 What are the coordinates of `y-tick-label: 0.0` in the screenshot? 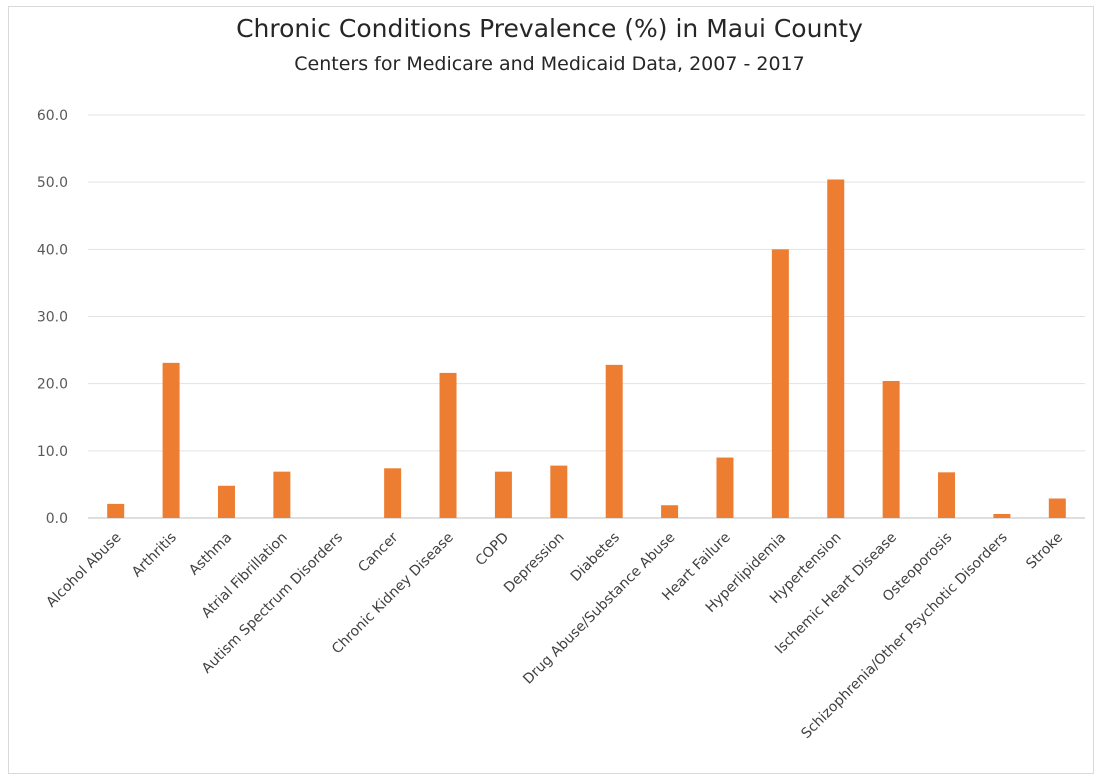 It's located at (57, 519).